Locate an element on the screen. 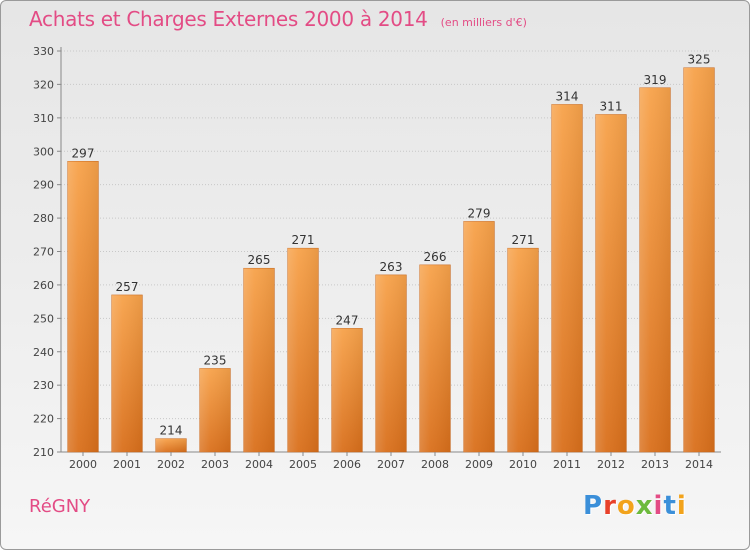 The height and width of the screenshot is (550, 750). x-tick-label: 2009 is located at coordinates (479, 464).